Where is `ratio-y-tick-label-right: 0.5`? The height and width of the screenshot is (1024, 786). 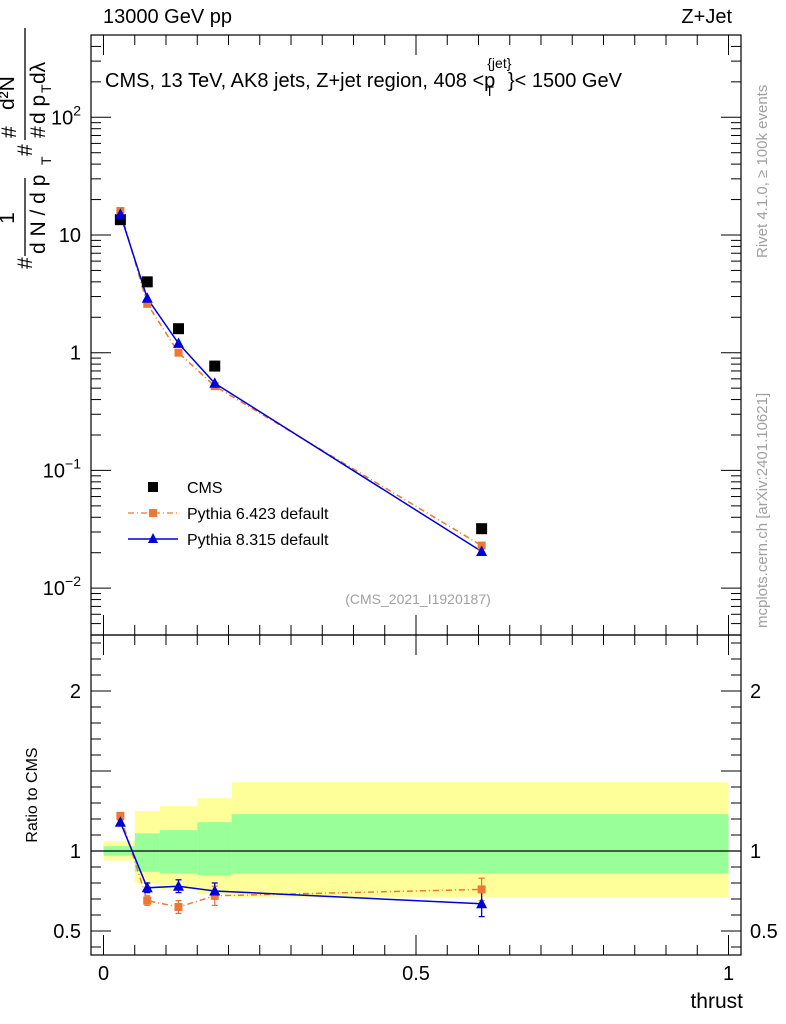
ratio-y-tick-label-right: 0.5 is located at coordinates (764, 932).